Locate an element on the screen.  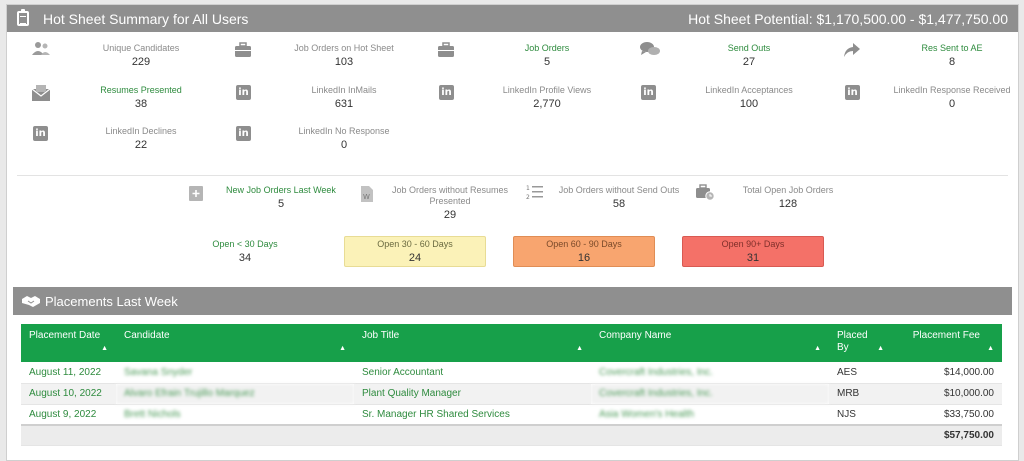
clipboard-icon is located at coordinates (23, 17).